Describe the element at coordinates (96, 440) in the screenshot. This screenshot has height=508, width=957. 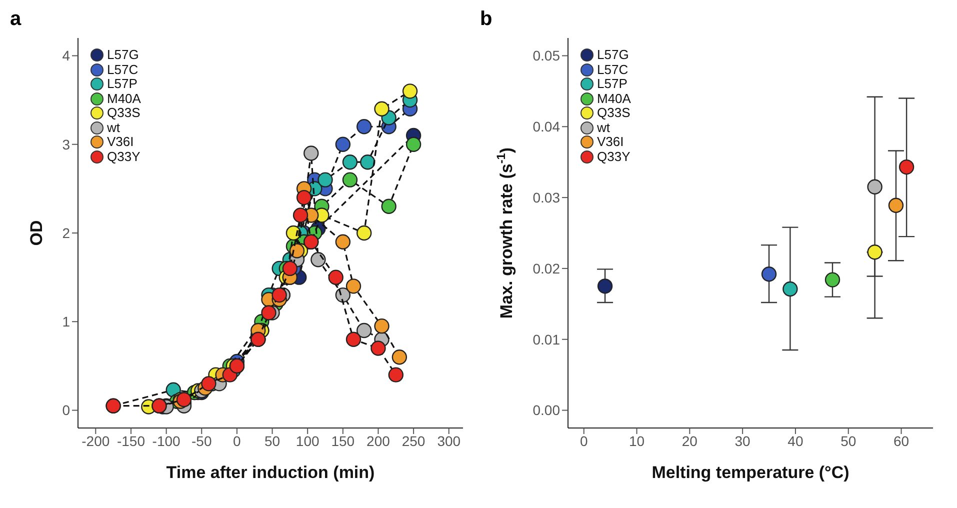
I see `x-tick-label: -200` at that location.